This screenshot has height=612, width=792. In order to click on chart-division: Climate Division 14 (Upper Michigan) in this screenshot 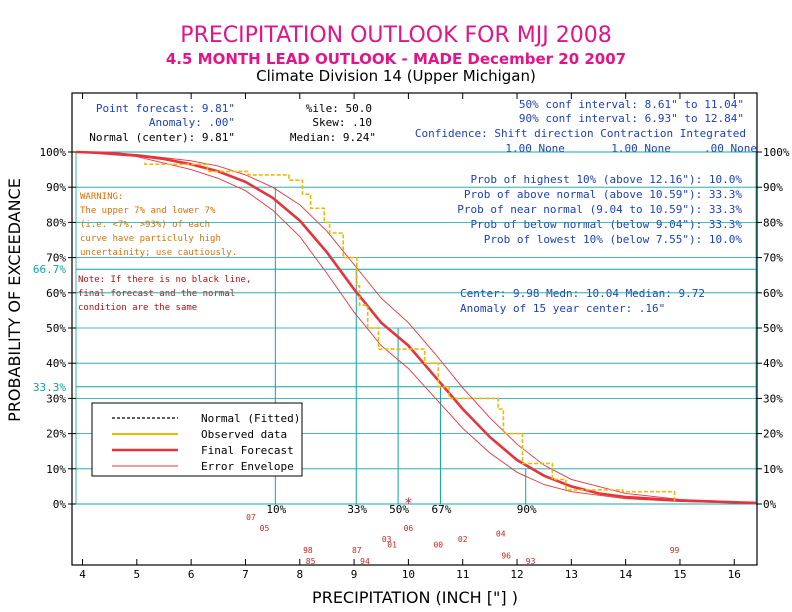, I will do `click(396, 76)`.